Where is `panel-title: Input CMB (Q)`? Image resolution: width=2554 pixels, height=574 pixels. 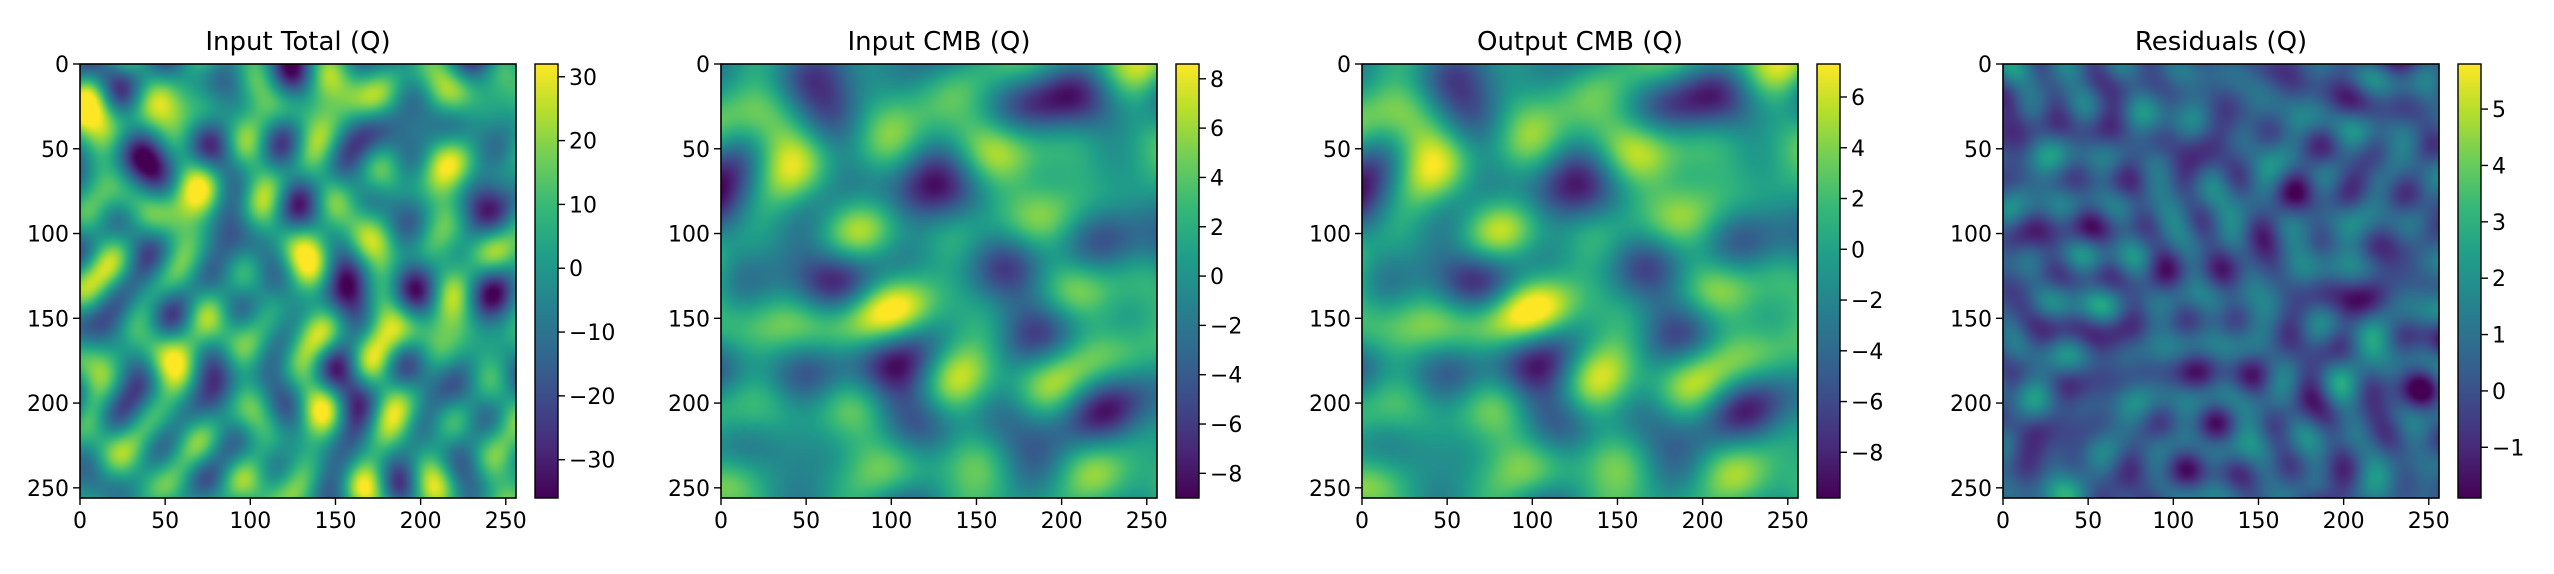 panel-title: Input CMB (Q) is located at coordinates (938, 42).